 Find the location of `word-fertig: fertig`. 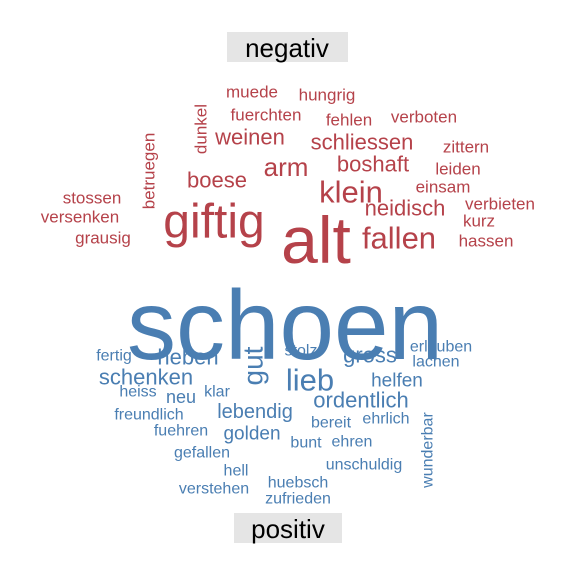

word-fertig: fertig is located at coordinates (114, 356).